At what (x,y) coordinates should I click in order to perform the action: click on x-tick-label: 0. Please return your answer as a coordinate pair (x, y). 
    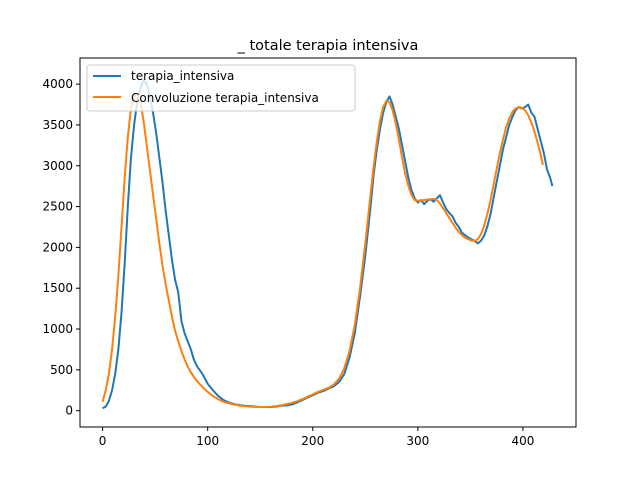
    Looking at the image, I should click on (103, 441).